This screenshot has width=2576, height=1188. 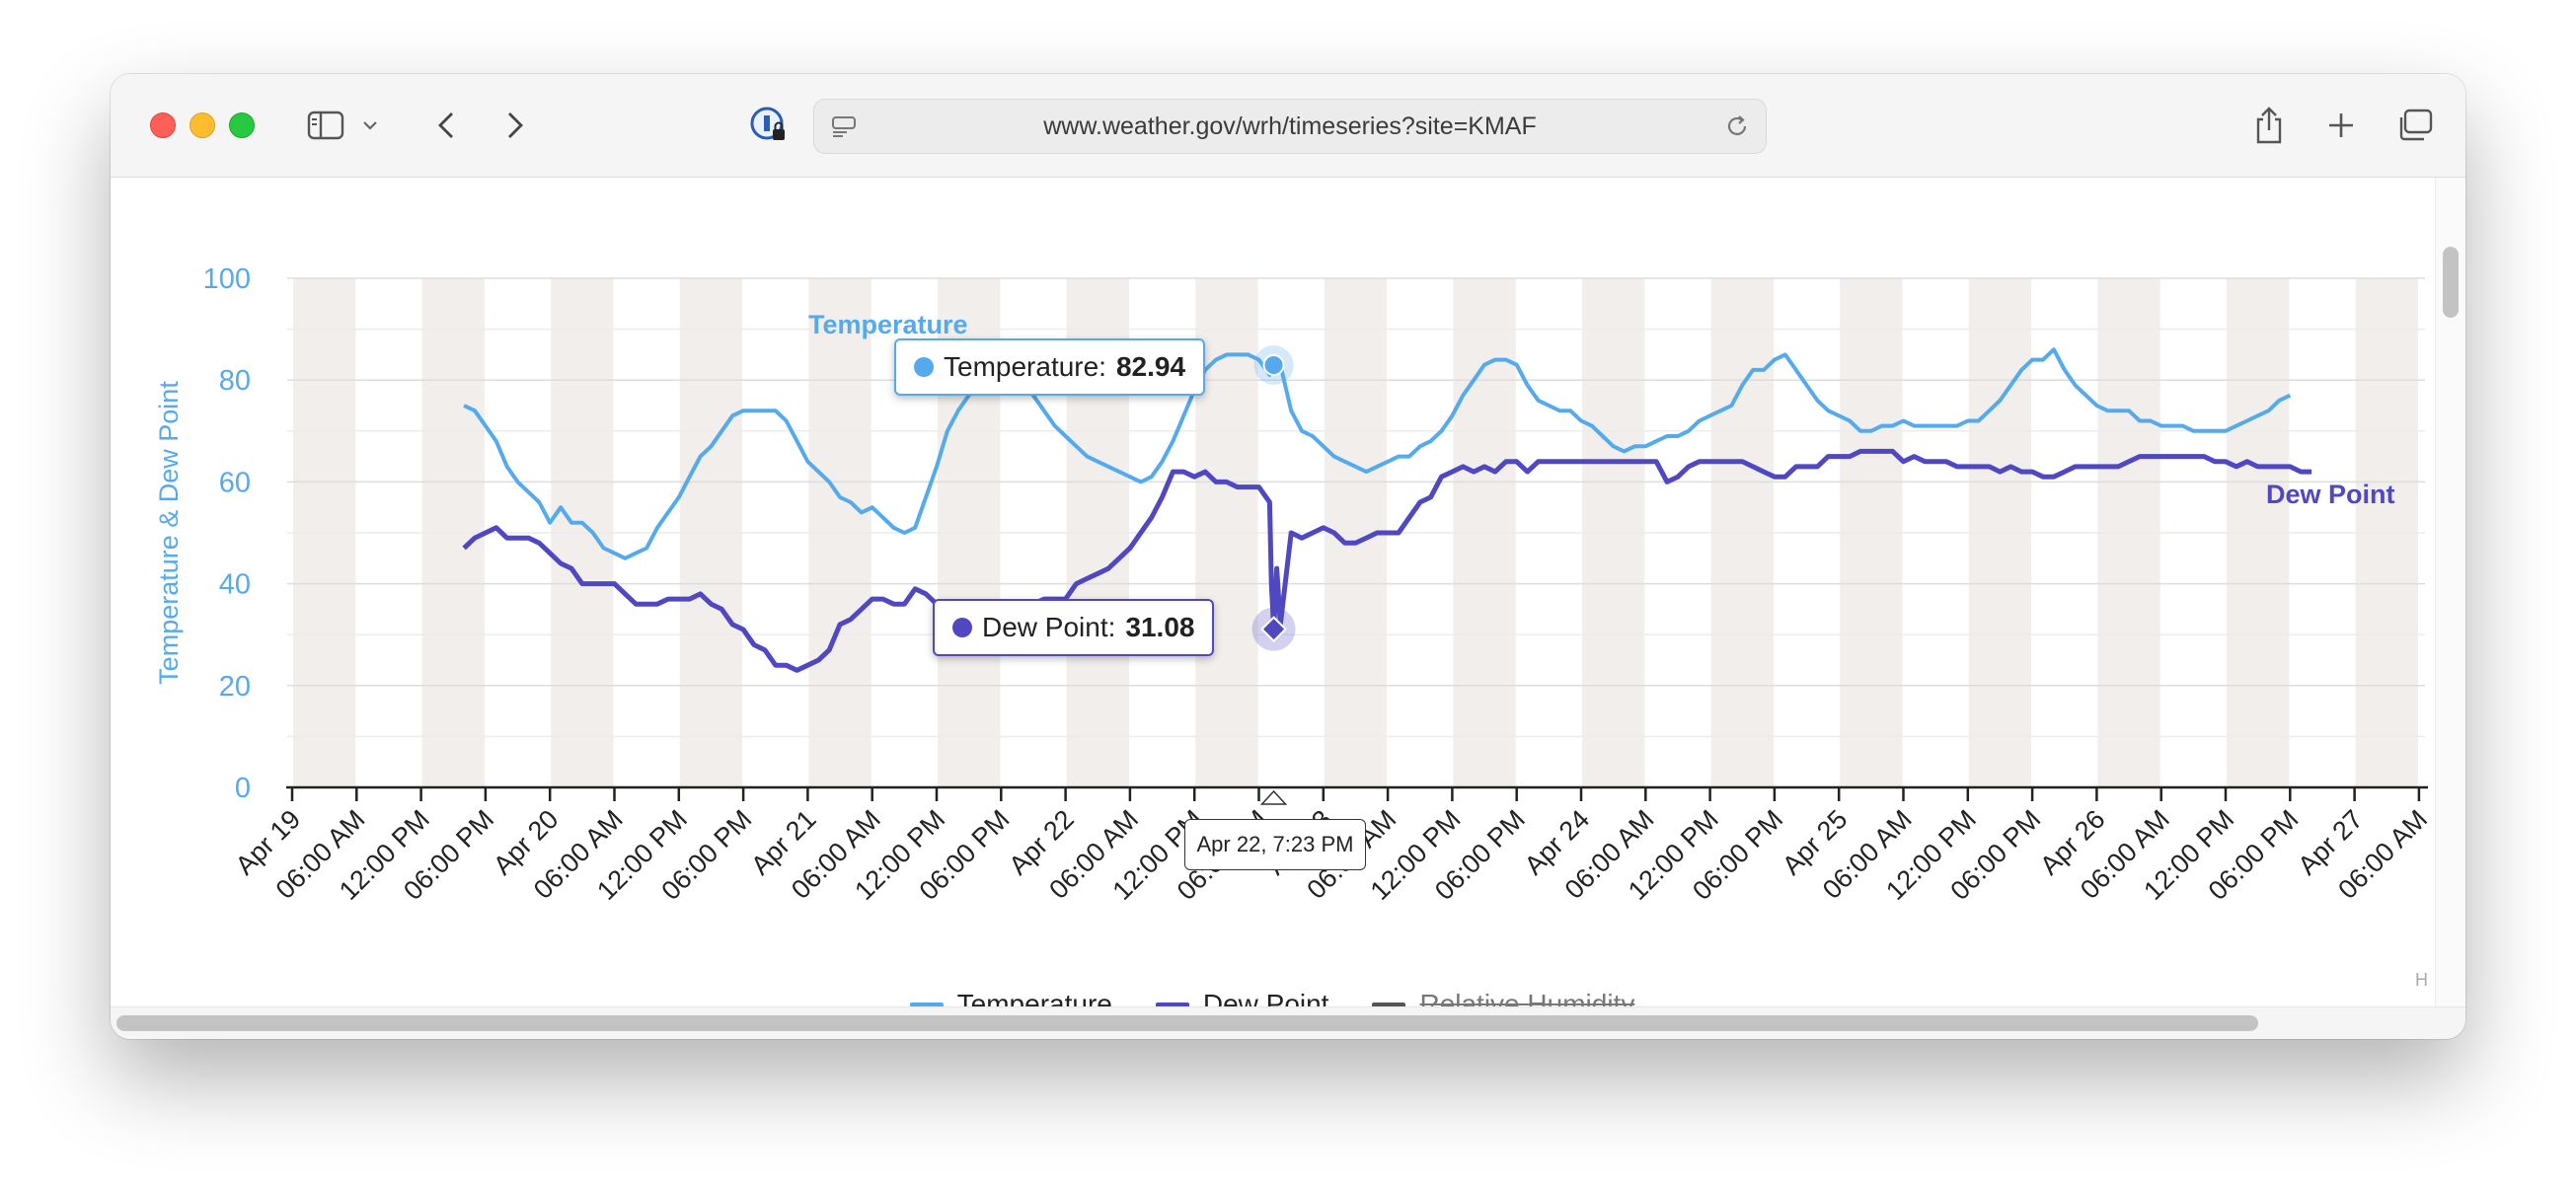 What do you see at coordinates (2421, 980) in the screenshot?
I see `corner-credit-mark: H` at bounding box center [2421, 980].